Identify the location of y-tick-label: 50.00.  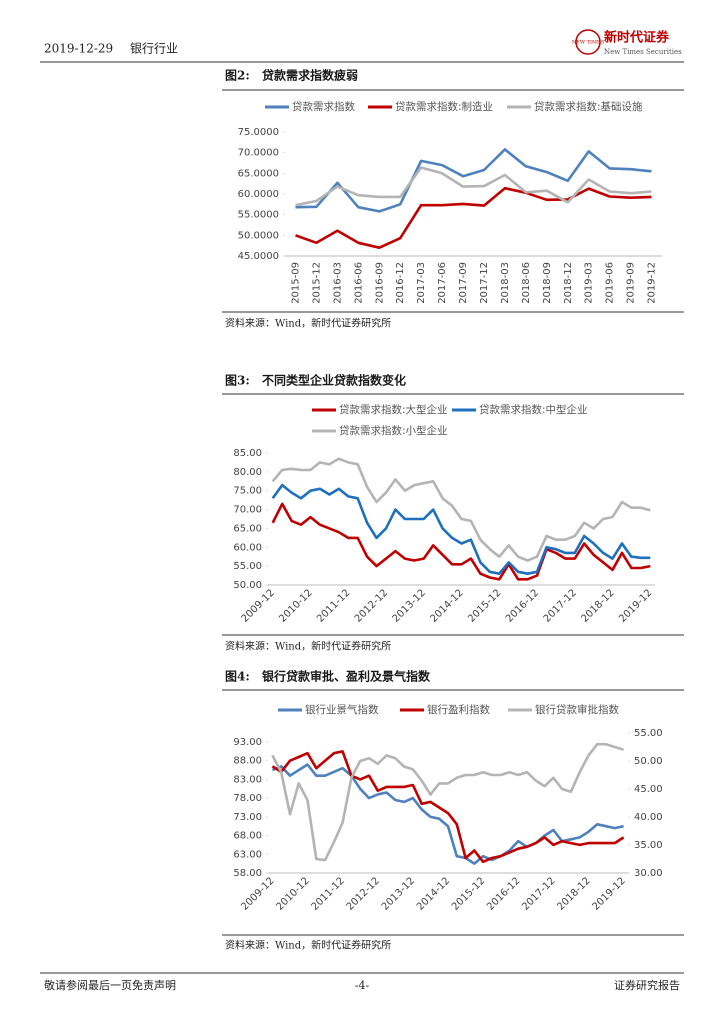
(247, 585).